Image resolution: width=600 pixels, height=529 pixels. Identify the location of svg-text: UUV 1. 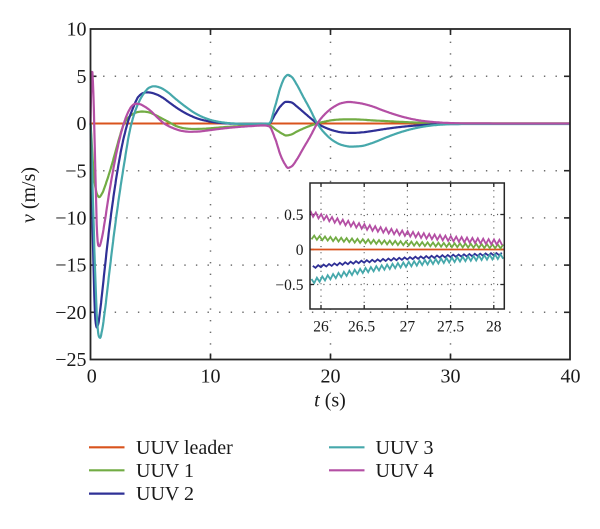
(165, 471).